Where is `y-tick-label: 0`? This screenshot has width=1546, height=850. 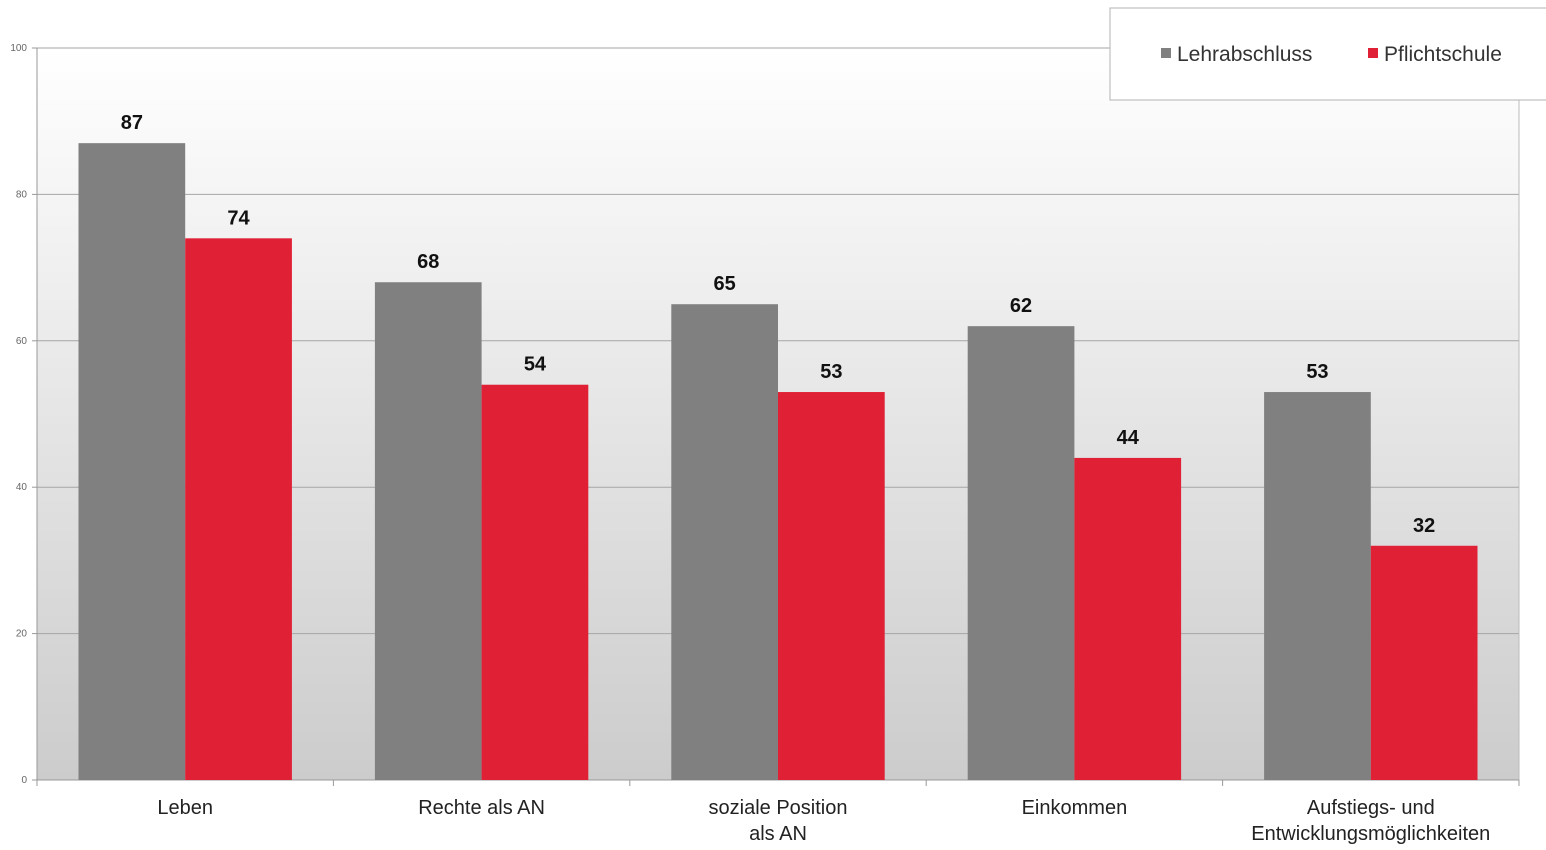
y-tick-label: 0 is located at coordinates (24, 780).